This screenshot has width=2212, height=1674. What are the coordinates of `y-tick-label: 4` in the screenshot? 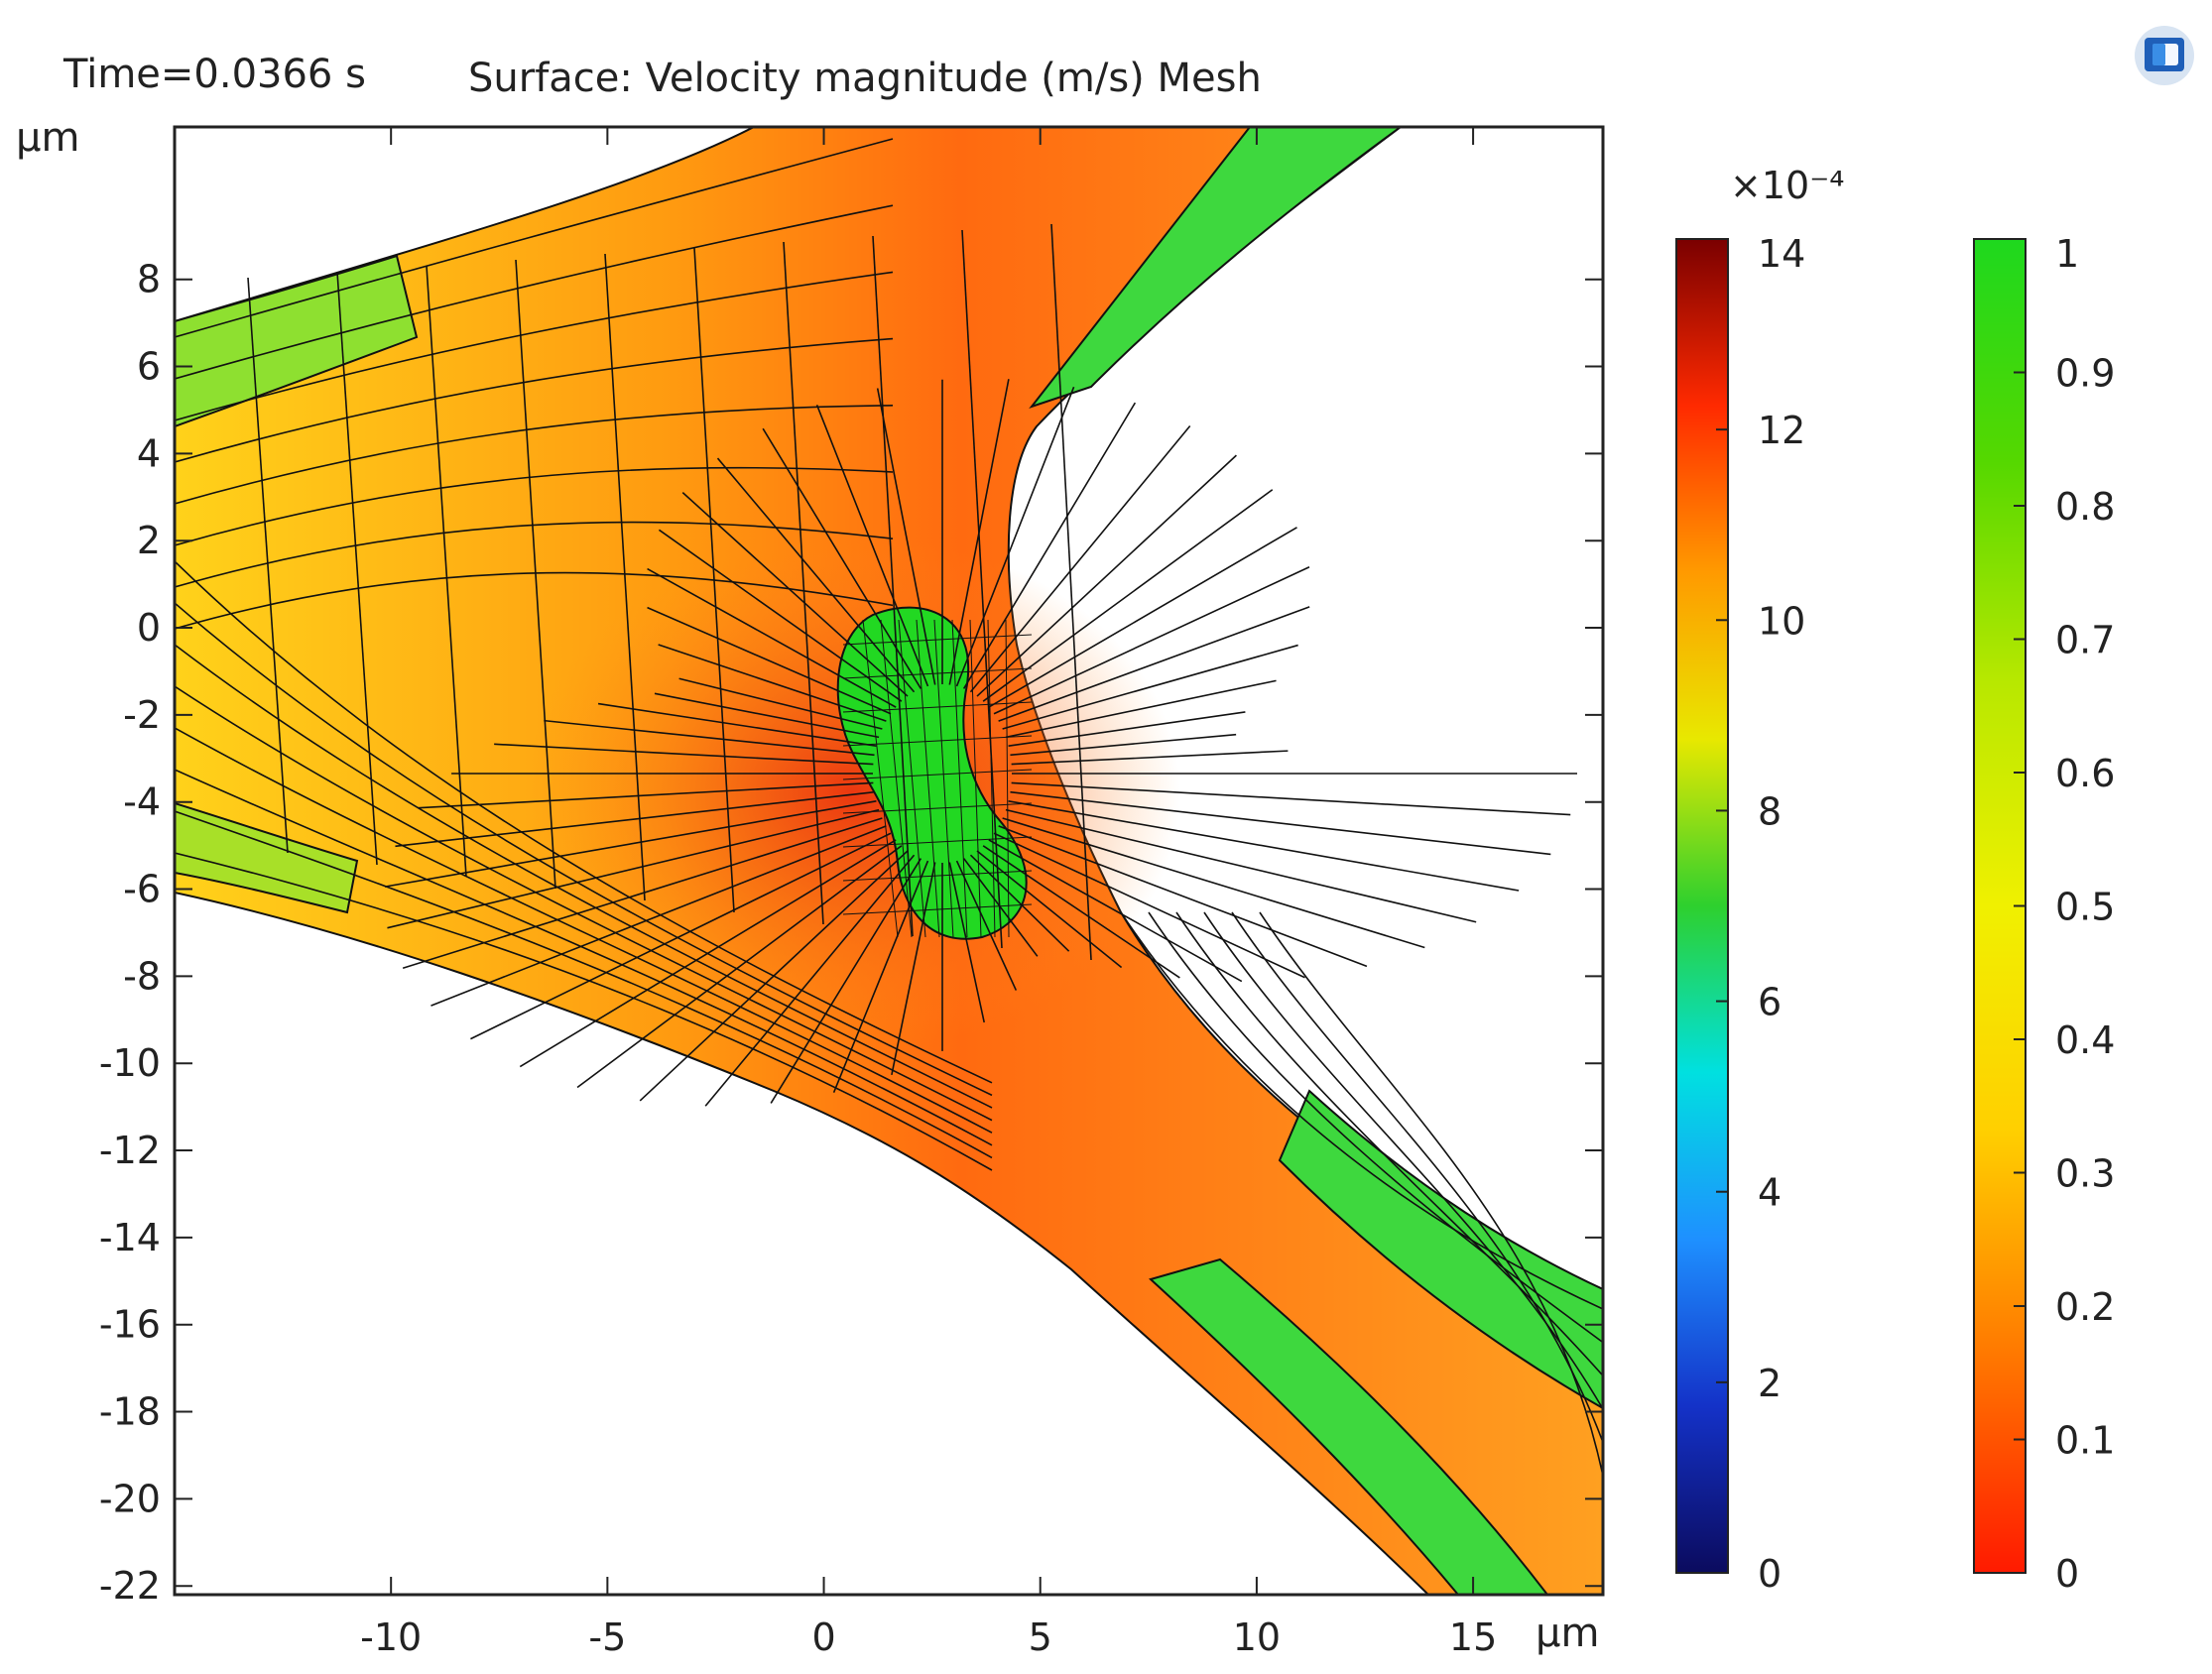 It's located at (149, 453).